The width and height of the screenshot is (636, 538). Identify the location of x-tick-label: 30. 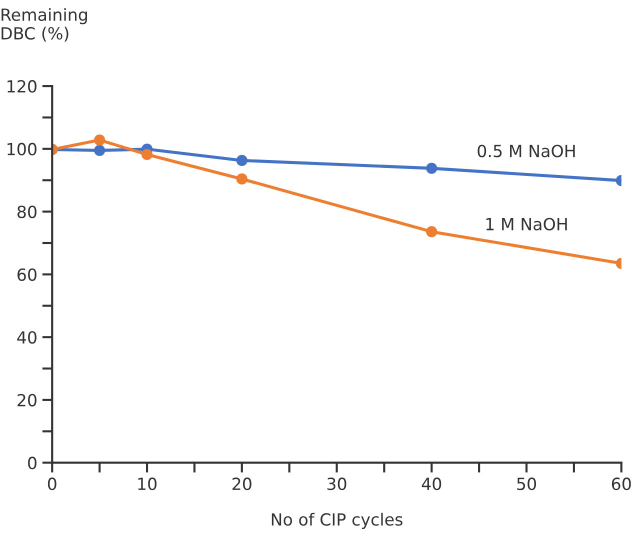
(336, 484).